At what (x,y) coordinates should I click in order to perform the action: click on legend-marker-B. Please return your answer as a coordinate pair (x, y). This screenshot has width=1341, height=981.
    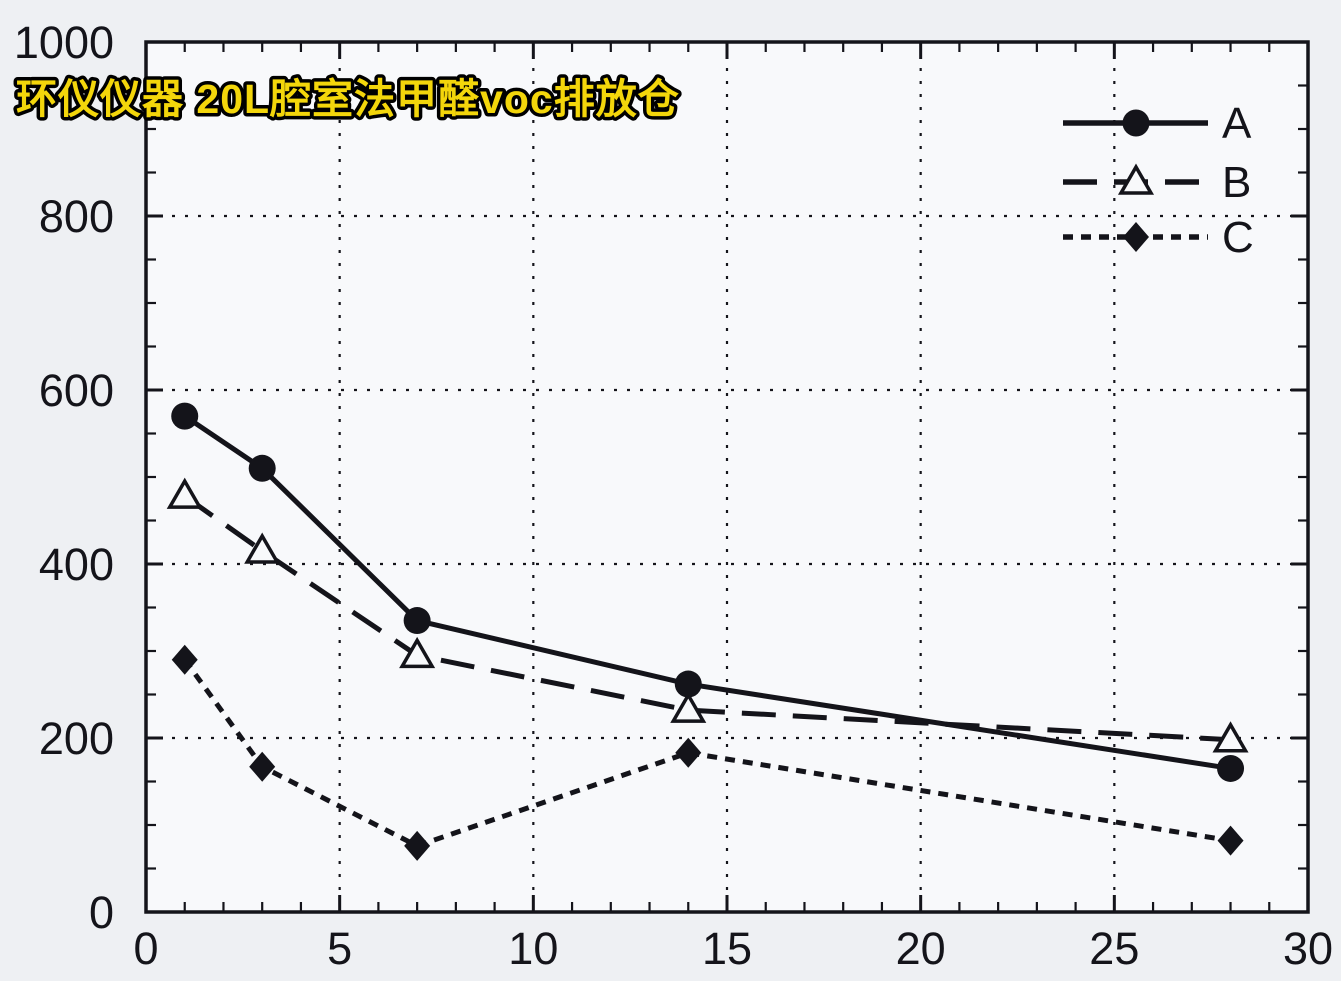
    Looking at the image, I should click on (1136, 179).